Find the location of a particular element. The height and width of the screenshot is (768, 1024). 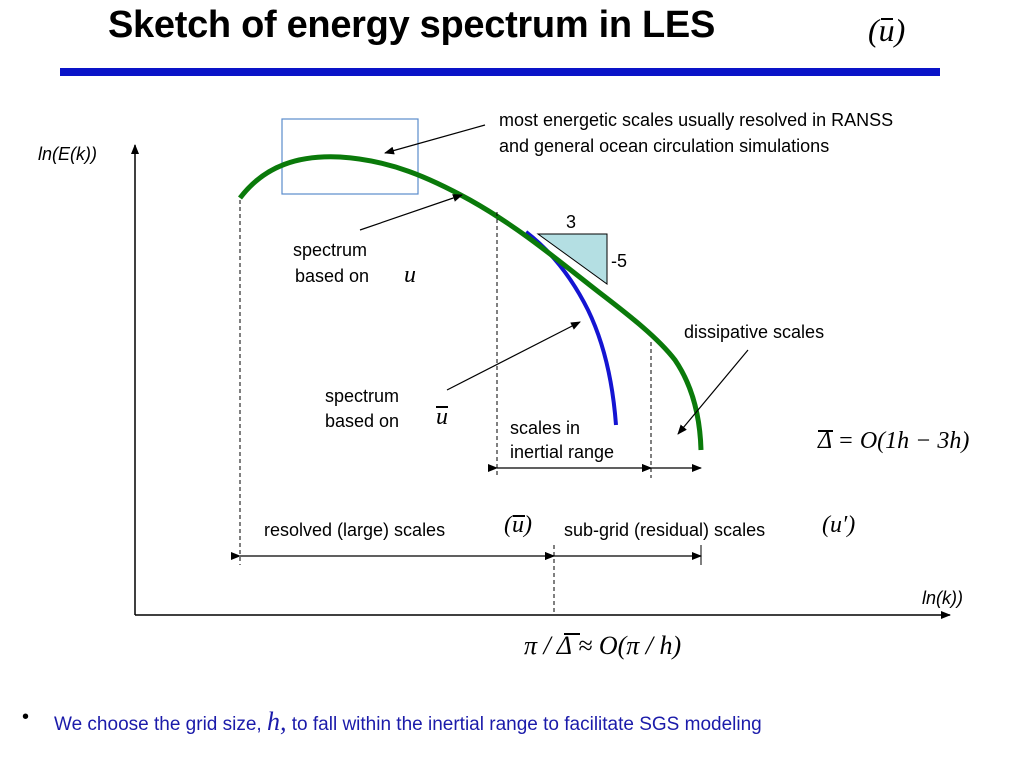

spectrum-ubar-label-line1: spectrum is located at coordinates (362, 396).